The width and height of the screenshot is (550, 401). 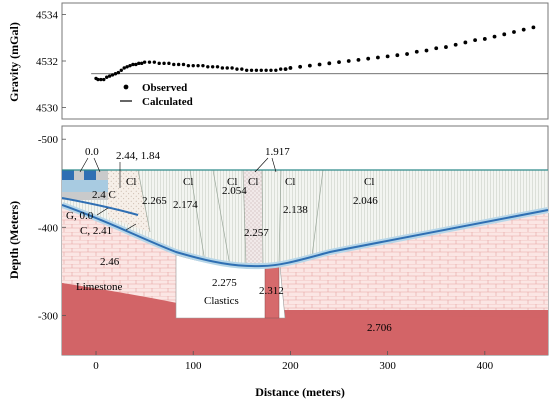 I want to click on label-density-2257: 2.257, so click(x=256, y=233).